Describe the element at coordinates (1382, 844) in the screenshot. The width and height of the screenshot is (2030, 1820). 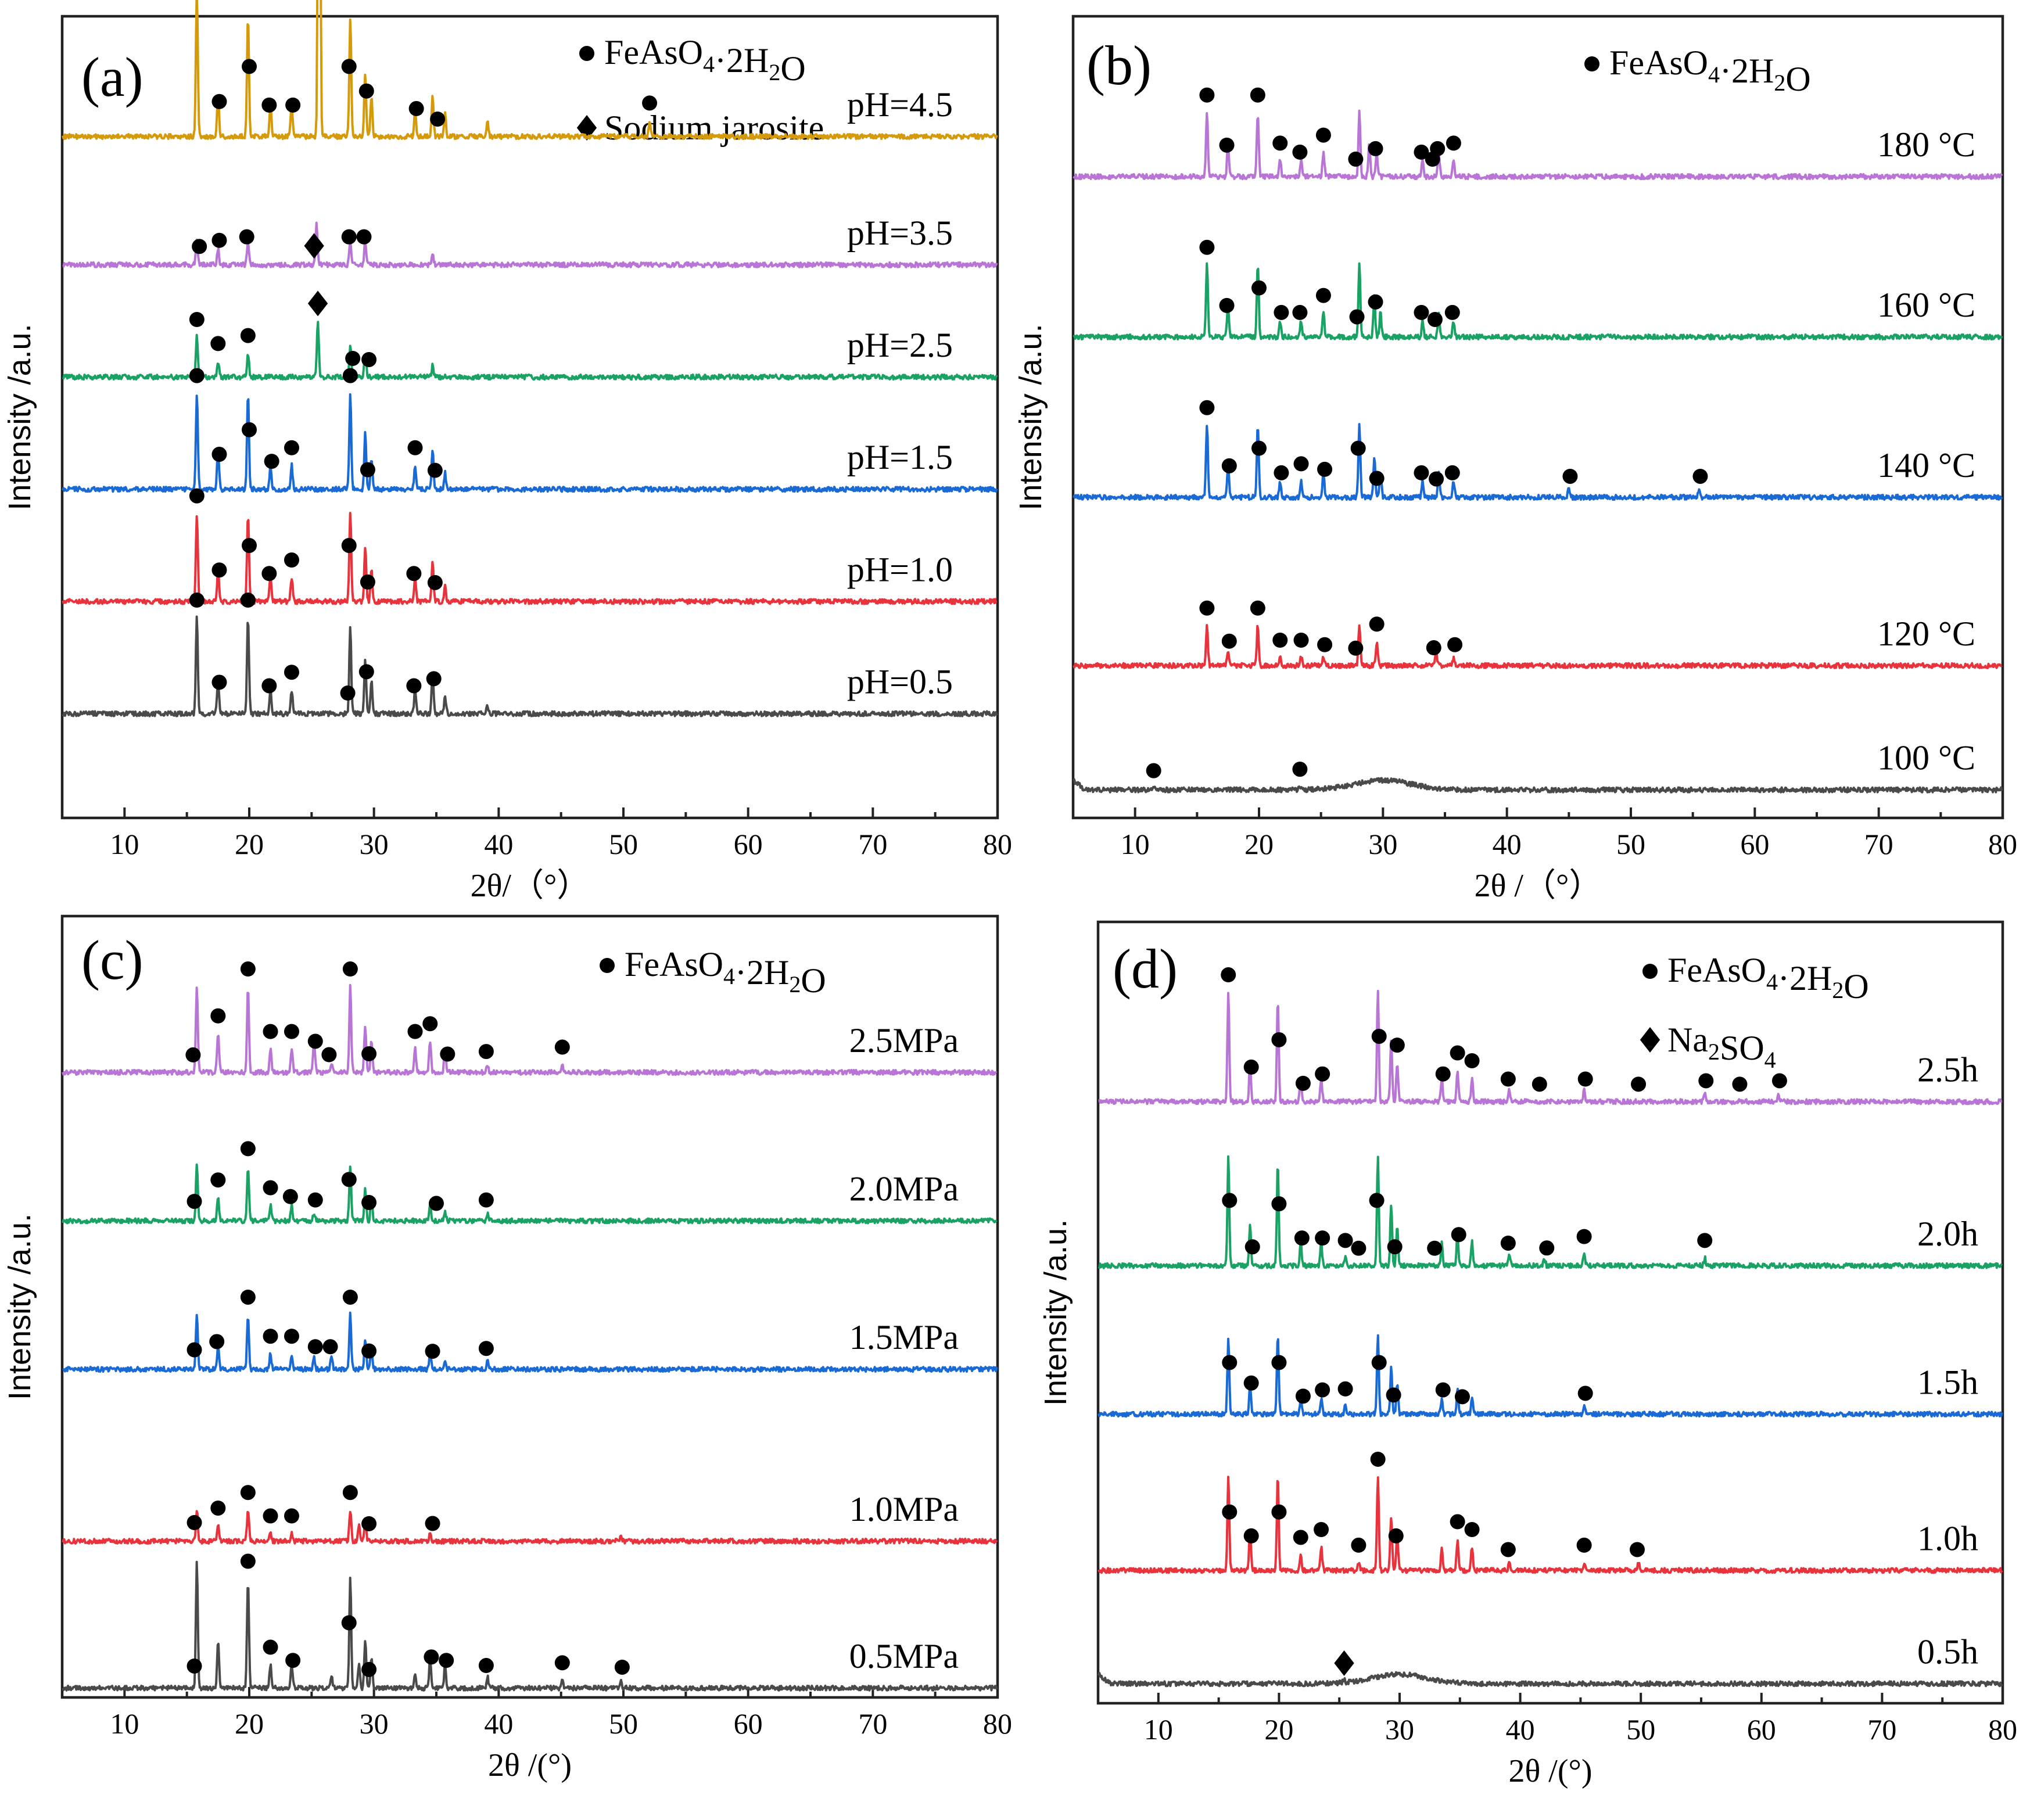
I see `x-tick-label: 30` at that location.